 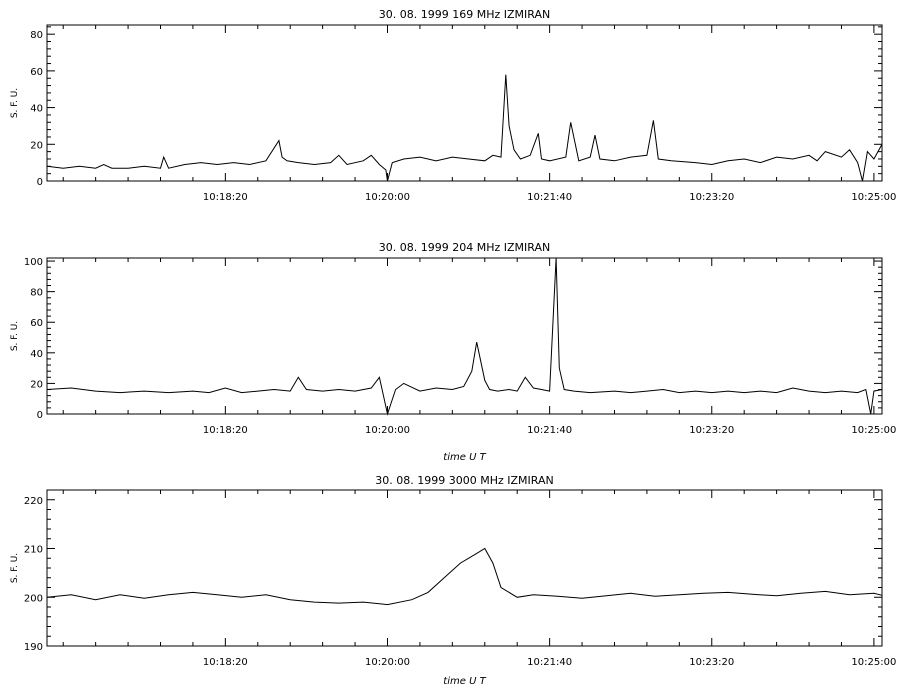 What do you see at coordinates (33, 501) in the screenshot?
I see `y-tick-label: 220` at bounding box center [33, 501].